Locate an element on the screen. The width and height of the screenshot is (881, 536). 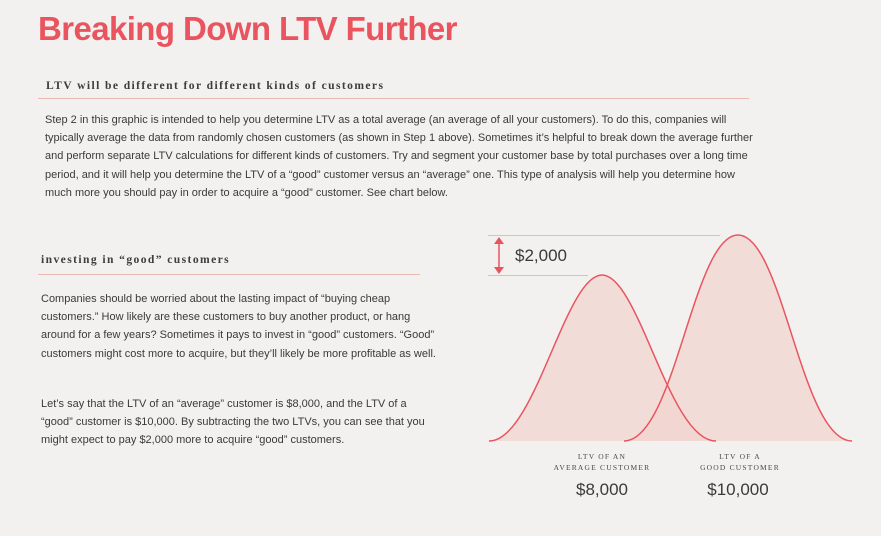
average-customer-caption-line1: LTV of an is located at coordinates (602, 456).